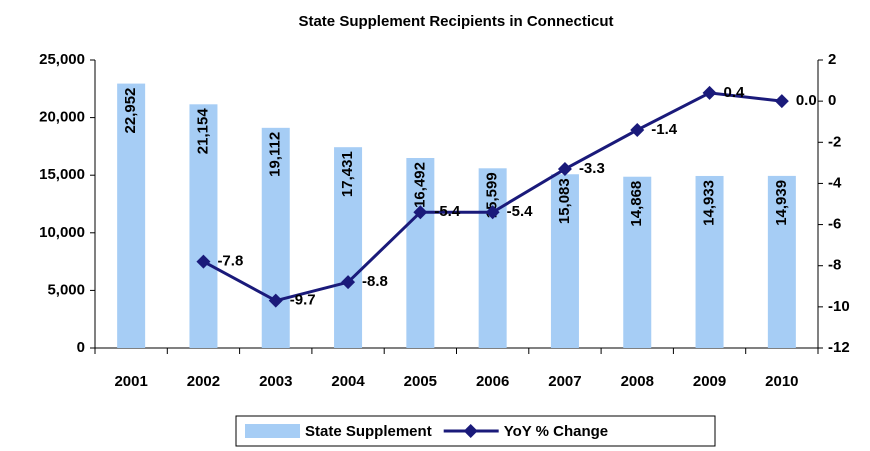 The image size is (870, 451). Describe the element at coordinates (230, 261) in the screenshot. I see `line-value-label: -7.8` at that location.